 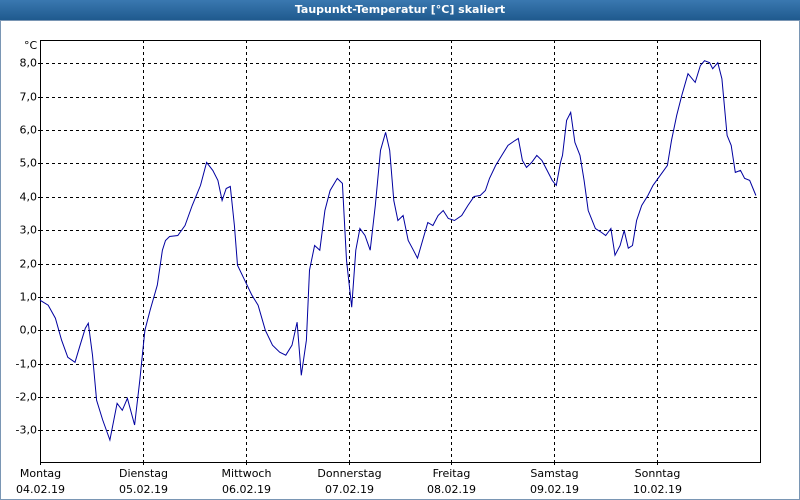 What do you see at coordinates (143, 473) in the screenshot?
I see `x-tick-label: Dienstag` at bounding box center [143, 473].